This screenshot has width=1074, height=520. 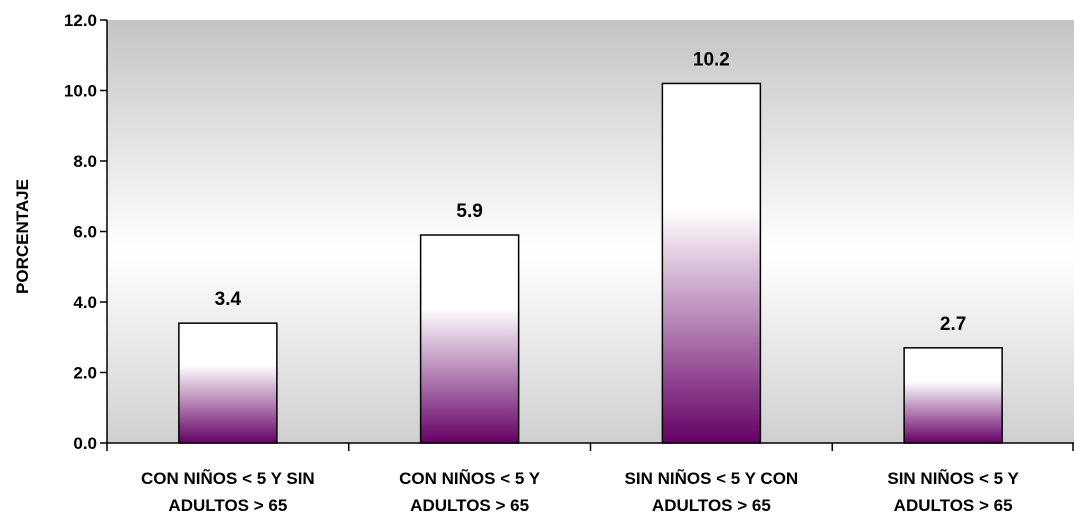 I want to click on data-label-4: 2.7, so click(x=953, y=324).